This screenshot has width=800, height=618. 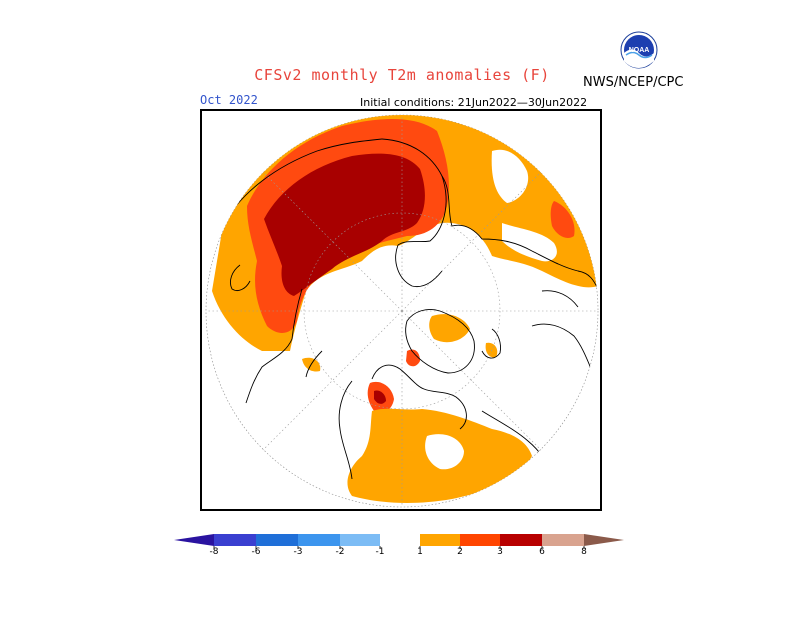 I want to click on colorbar-tick-label: 1, so click(x=420, y=552).